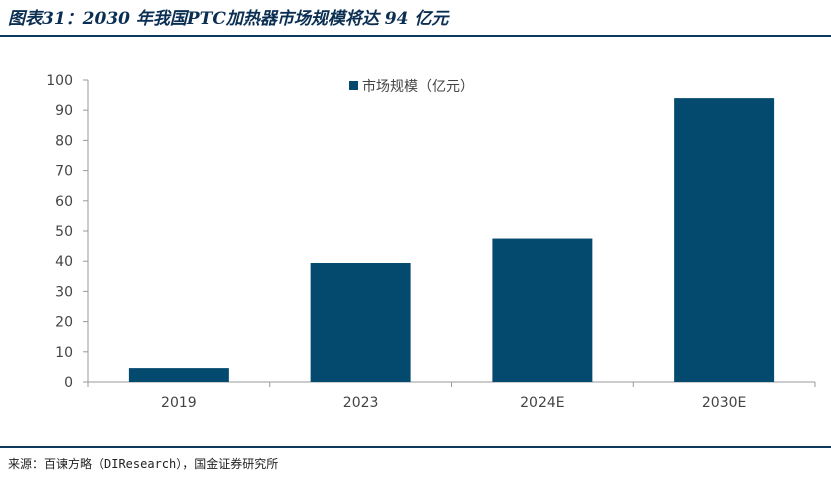 The image size is (831, 478). I want to click on y-tick-label: 80, so click(64, 141).